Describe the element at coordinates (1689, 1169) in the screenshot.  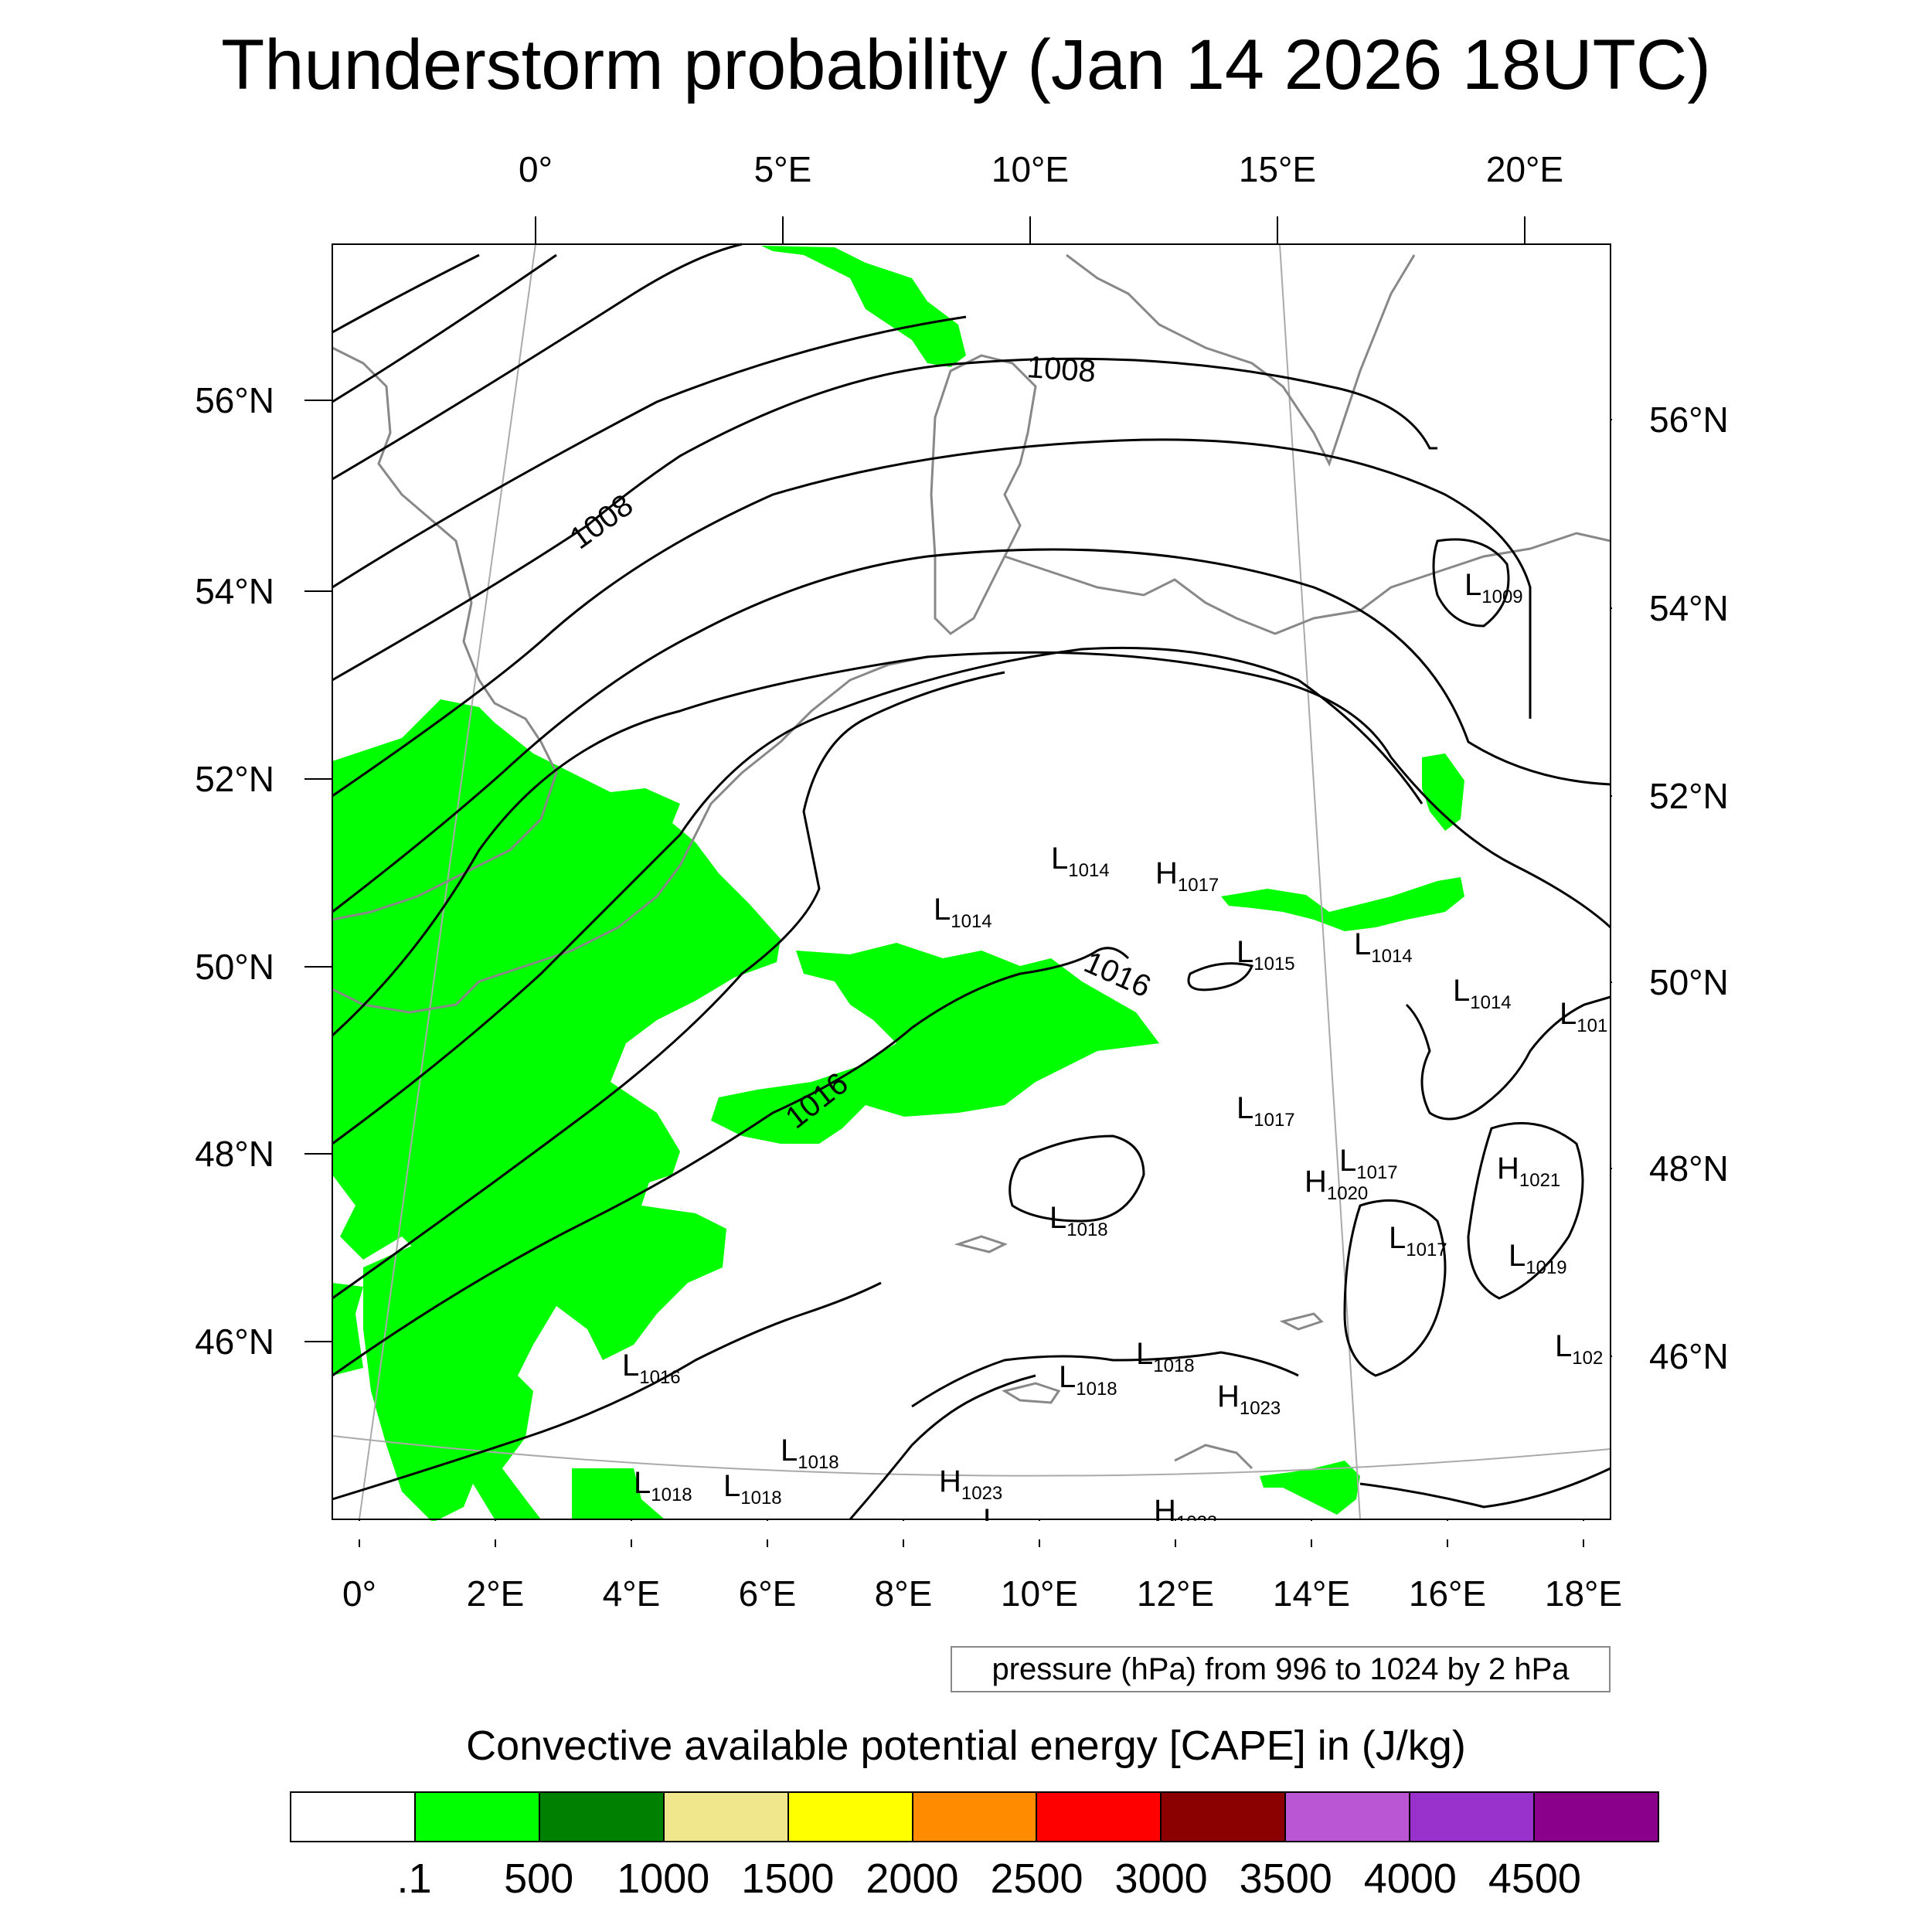
I see `right-tick-label: 48°N` at that location.